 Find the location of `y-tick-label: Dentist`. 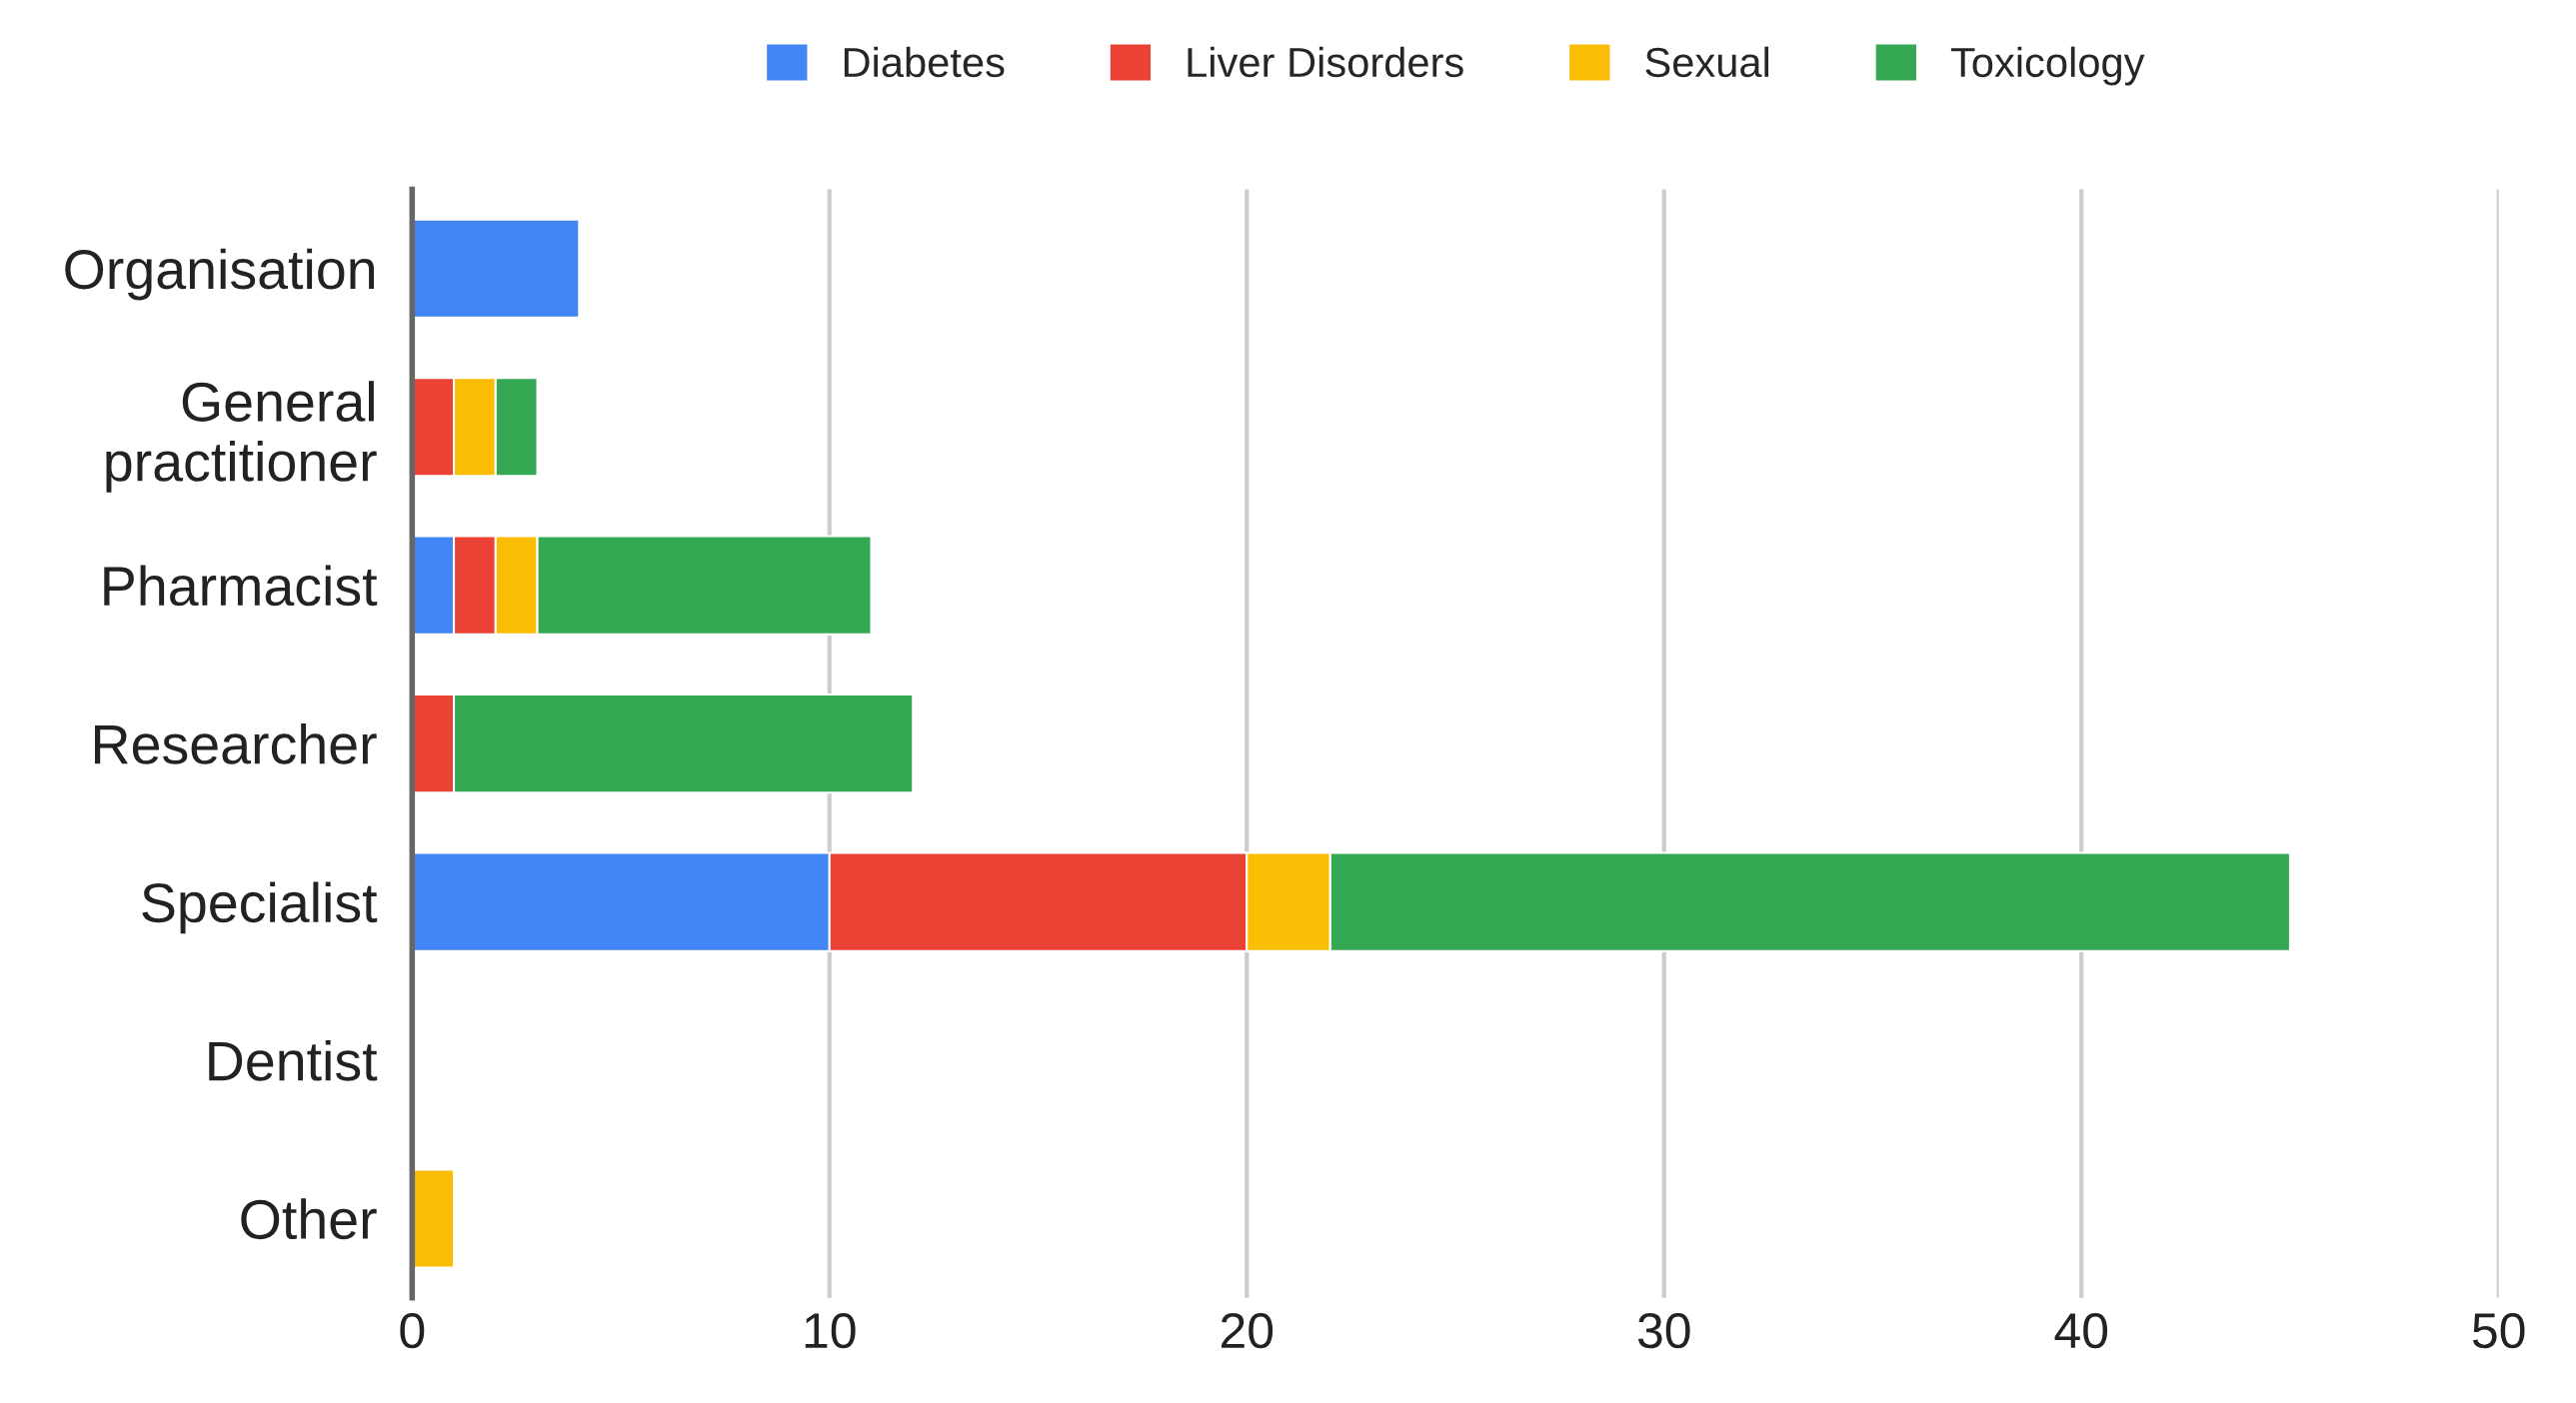

y-tick-label: Dentist is located at coordinates (293, 1060).